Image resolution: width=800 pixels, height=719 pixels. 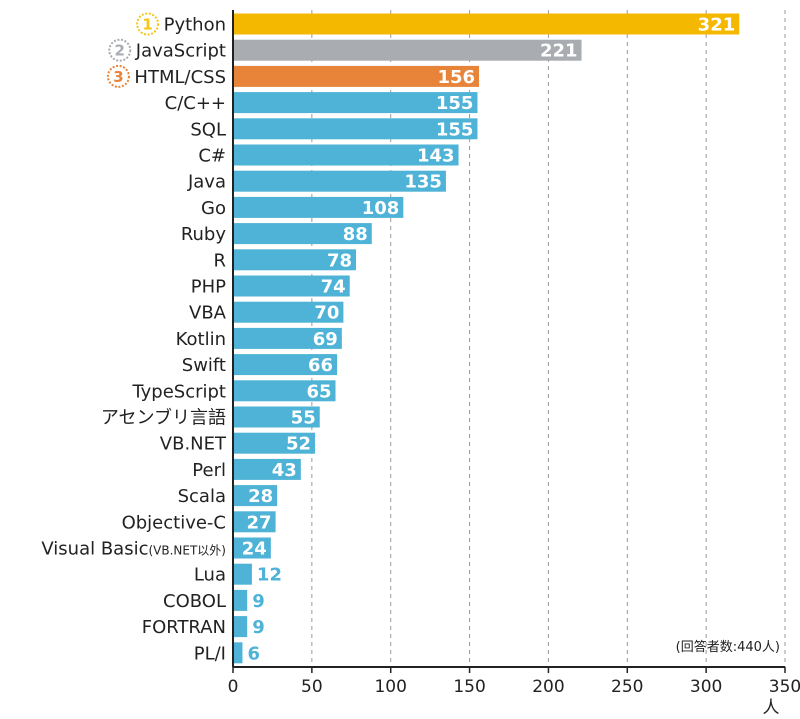 I want to click on value-label-25: 6, so click(x=253, y=653).